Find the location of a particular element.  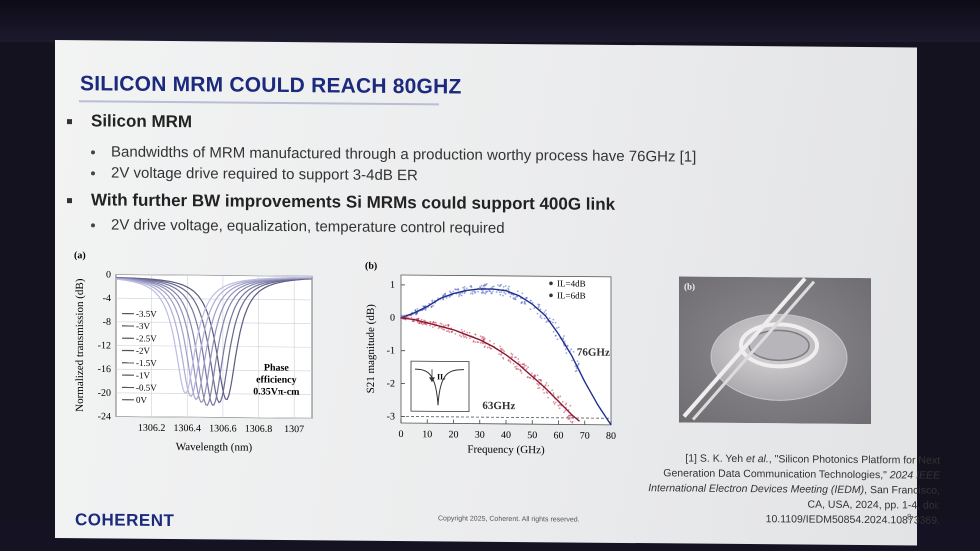

y-tick-label-a: -12 is located at coordinates (104, 345).